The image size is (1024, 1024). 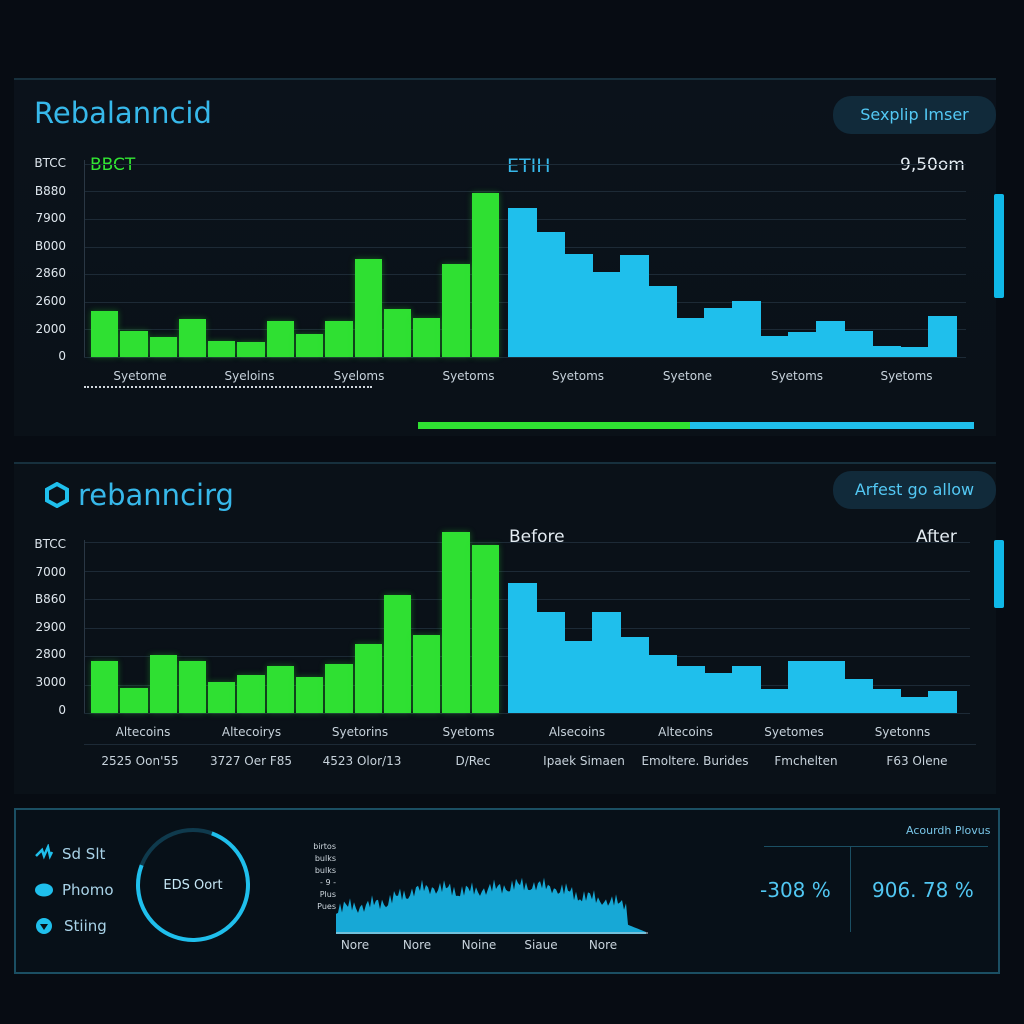 I want to click on x-label: Alsecoins, so click(x=577, y=732).